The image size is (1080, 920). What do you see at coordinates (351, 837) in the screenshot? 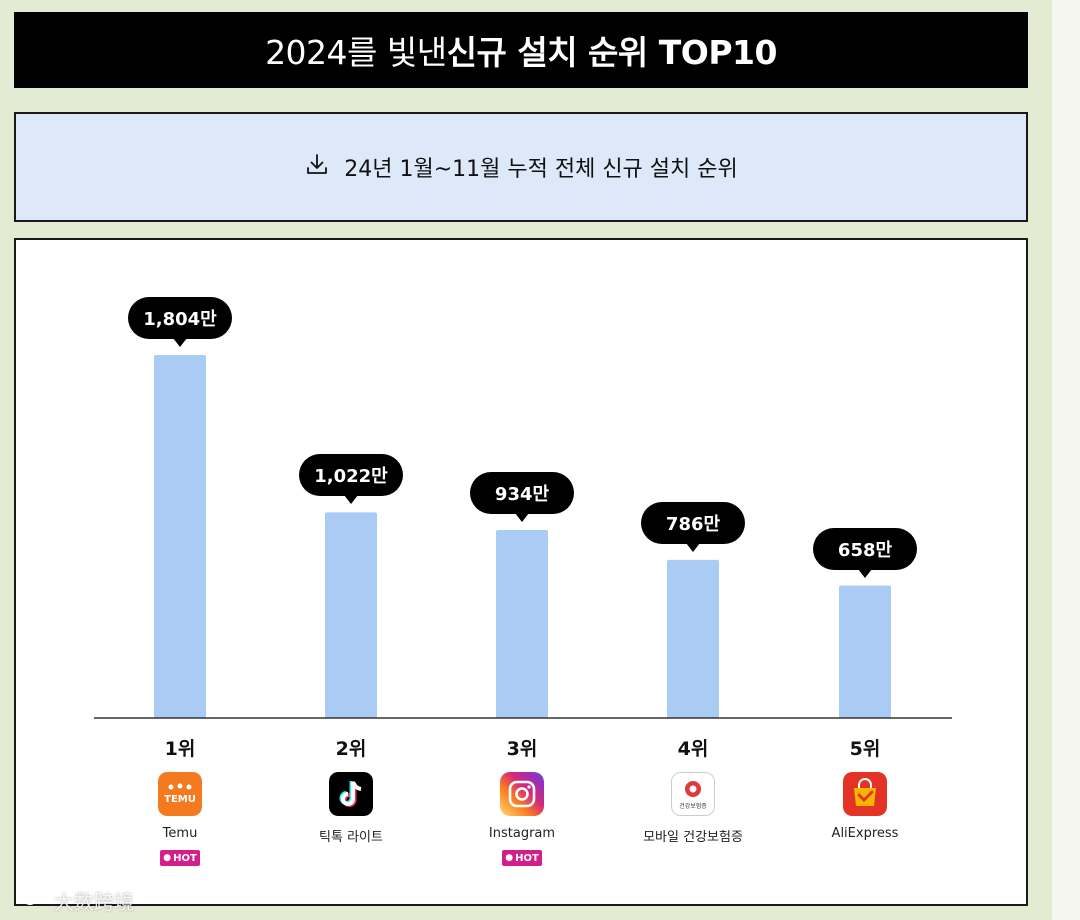
I see `app-name-2: 틱톡 라이트` at bounding box center [351, 837].